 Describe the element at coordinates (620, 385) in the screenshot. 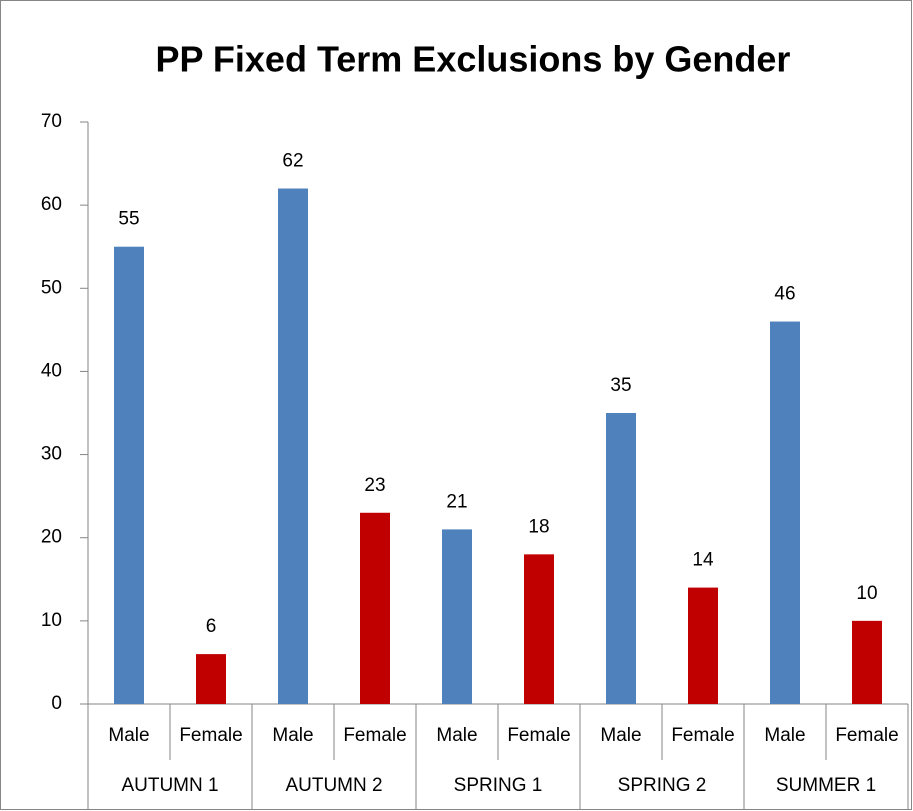

I see `data-label: 35` at that location.